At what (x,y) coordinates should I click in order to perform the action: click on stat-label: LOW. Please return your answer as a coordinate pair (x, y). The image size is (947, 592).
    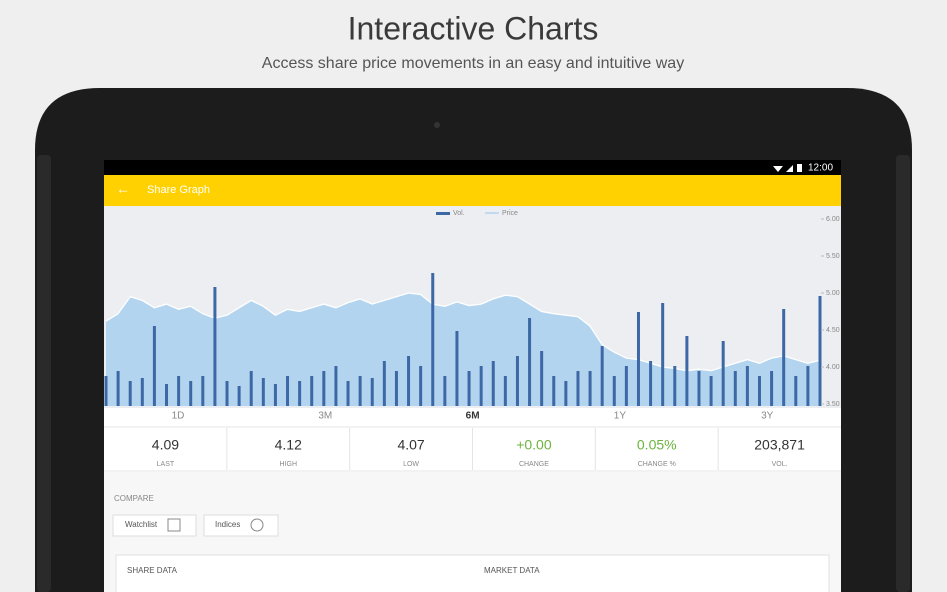
    Looking at the image, I should click on (411, 464).